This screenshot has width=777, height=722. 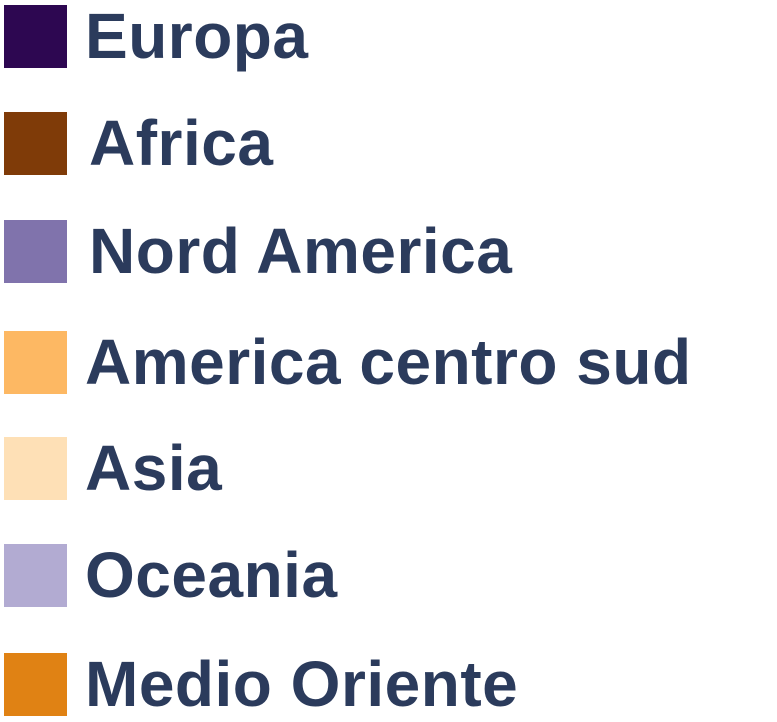 I want to click on legend-label-oceania: Oceania, so click(x=211, y=575).